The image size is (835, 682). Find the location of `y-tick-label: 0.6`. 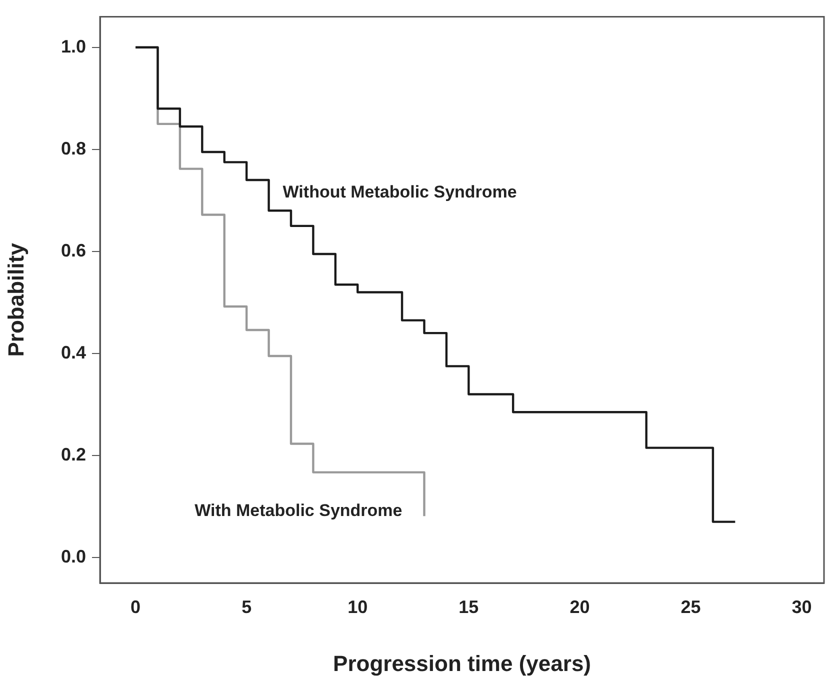

y-tick-label: 0.6 is located at coordinates (73, 250).